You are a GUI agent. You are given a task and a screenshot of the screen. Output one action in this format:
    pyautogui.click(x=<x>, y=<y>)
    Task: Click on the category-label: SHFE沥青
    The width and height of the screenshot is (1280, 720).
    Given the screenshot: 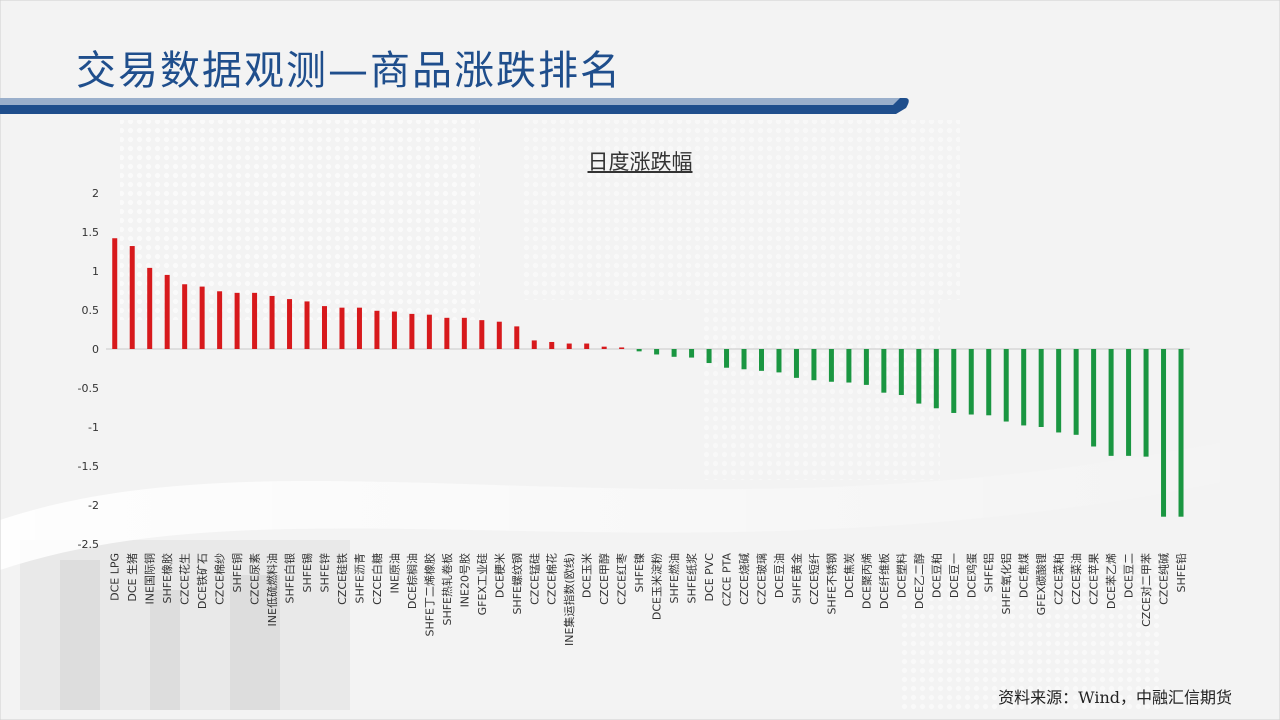 What is the action you would take?
    pyautogui.click(x=359, y=578)
    